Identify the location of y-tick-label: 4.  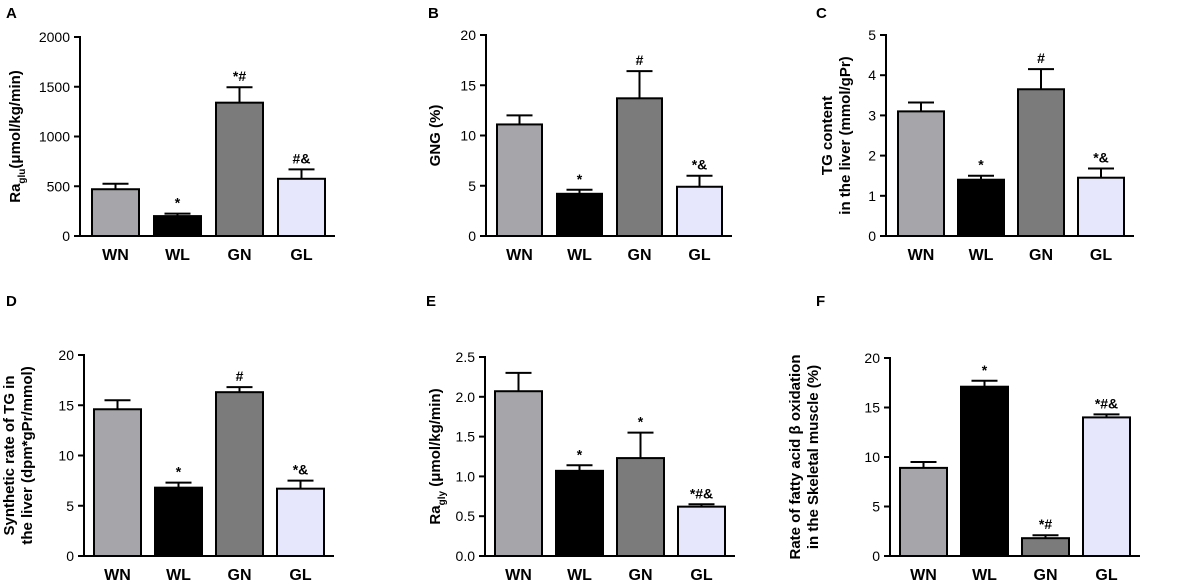
(872, 75).